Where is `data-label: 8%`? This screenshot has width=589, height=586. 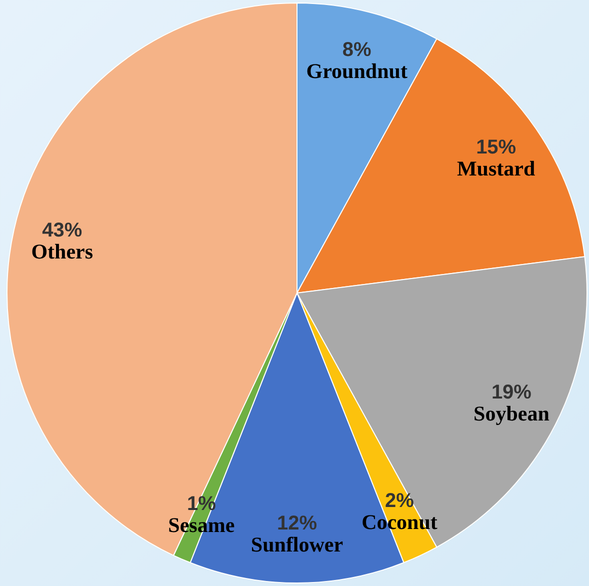 data-label: 8% is located at coordinates (357, 49).